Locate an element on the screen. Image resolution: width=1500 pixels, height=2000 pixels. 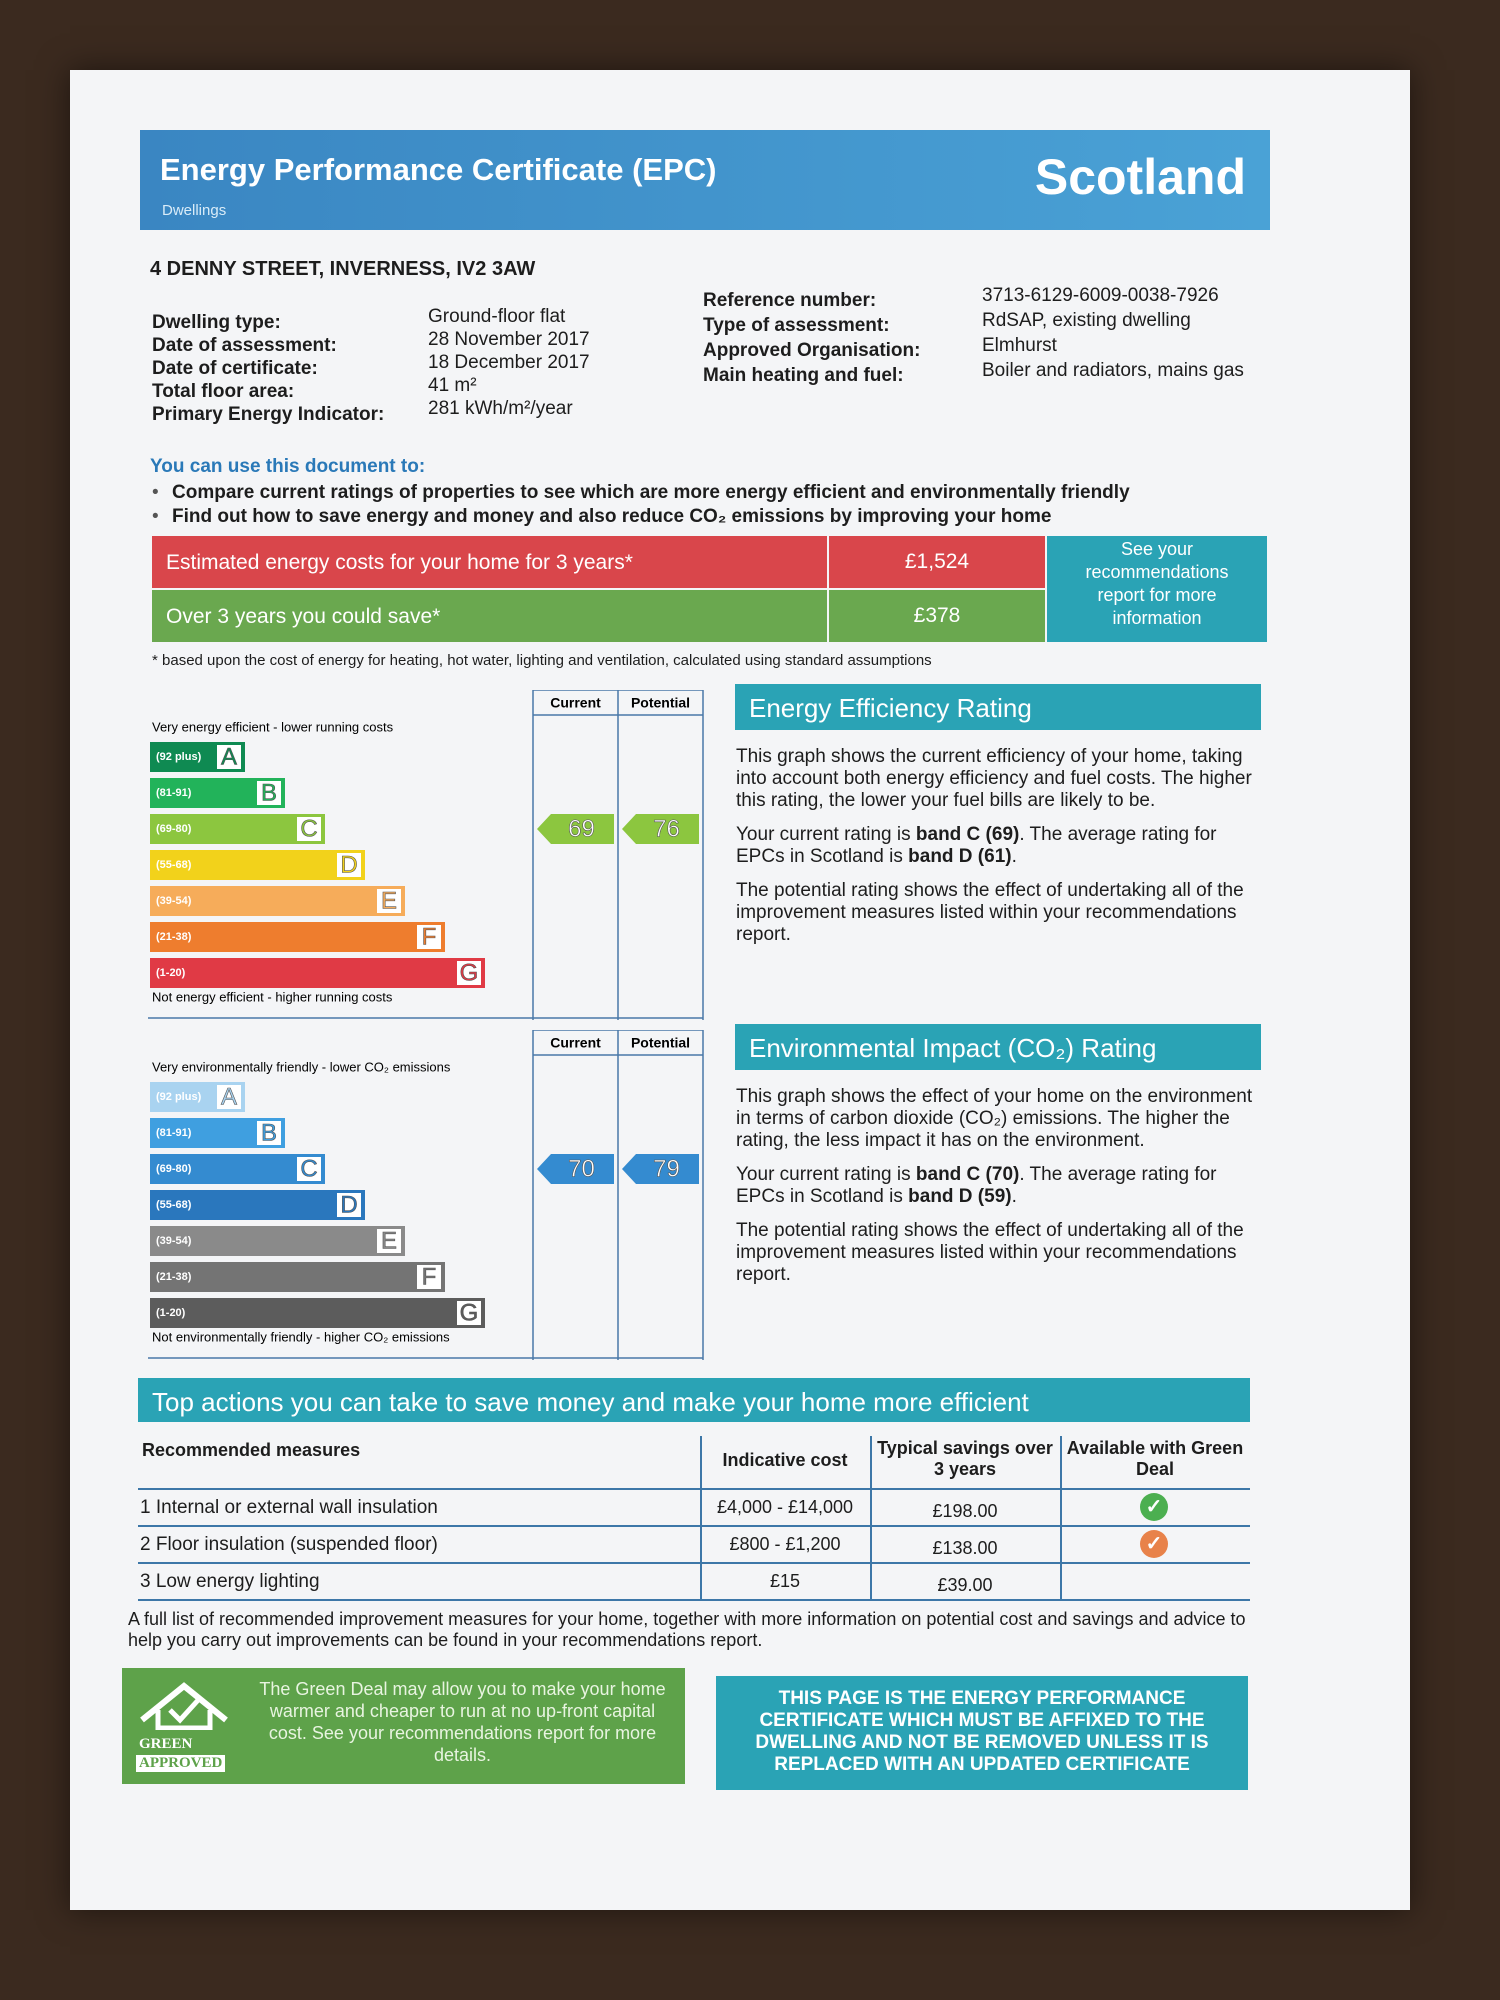
rating-title-bar: Energy Efficiency Rating is located at coordinates (998, 707).